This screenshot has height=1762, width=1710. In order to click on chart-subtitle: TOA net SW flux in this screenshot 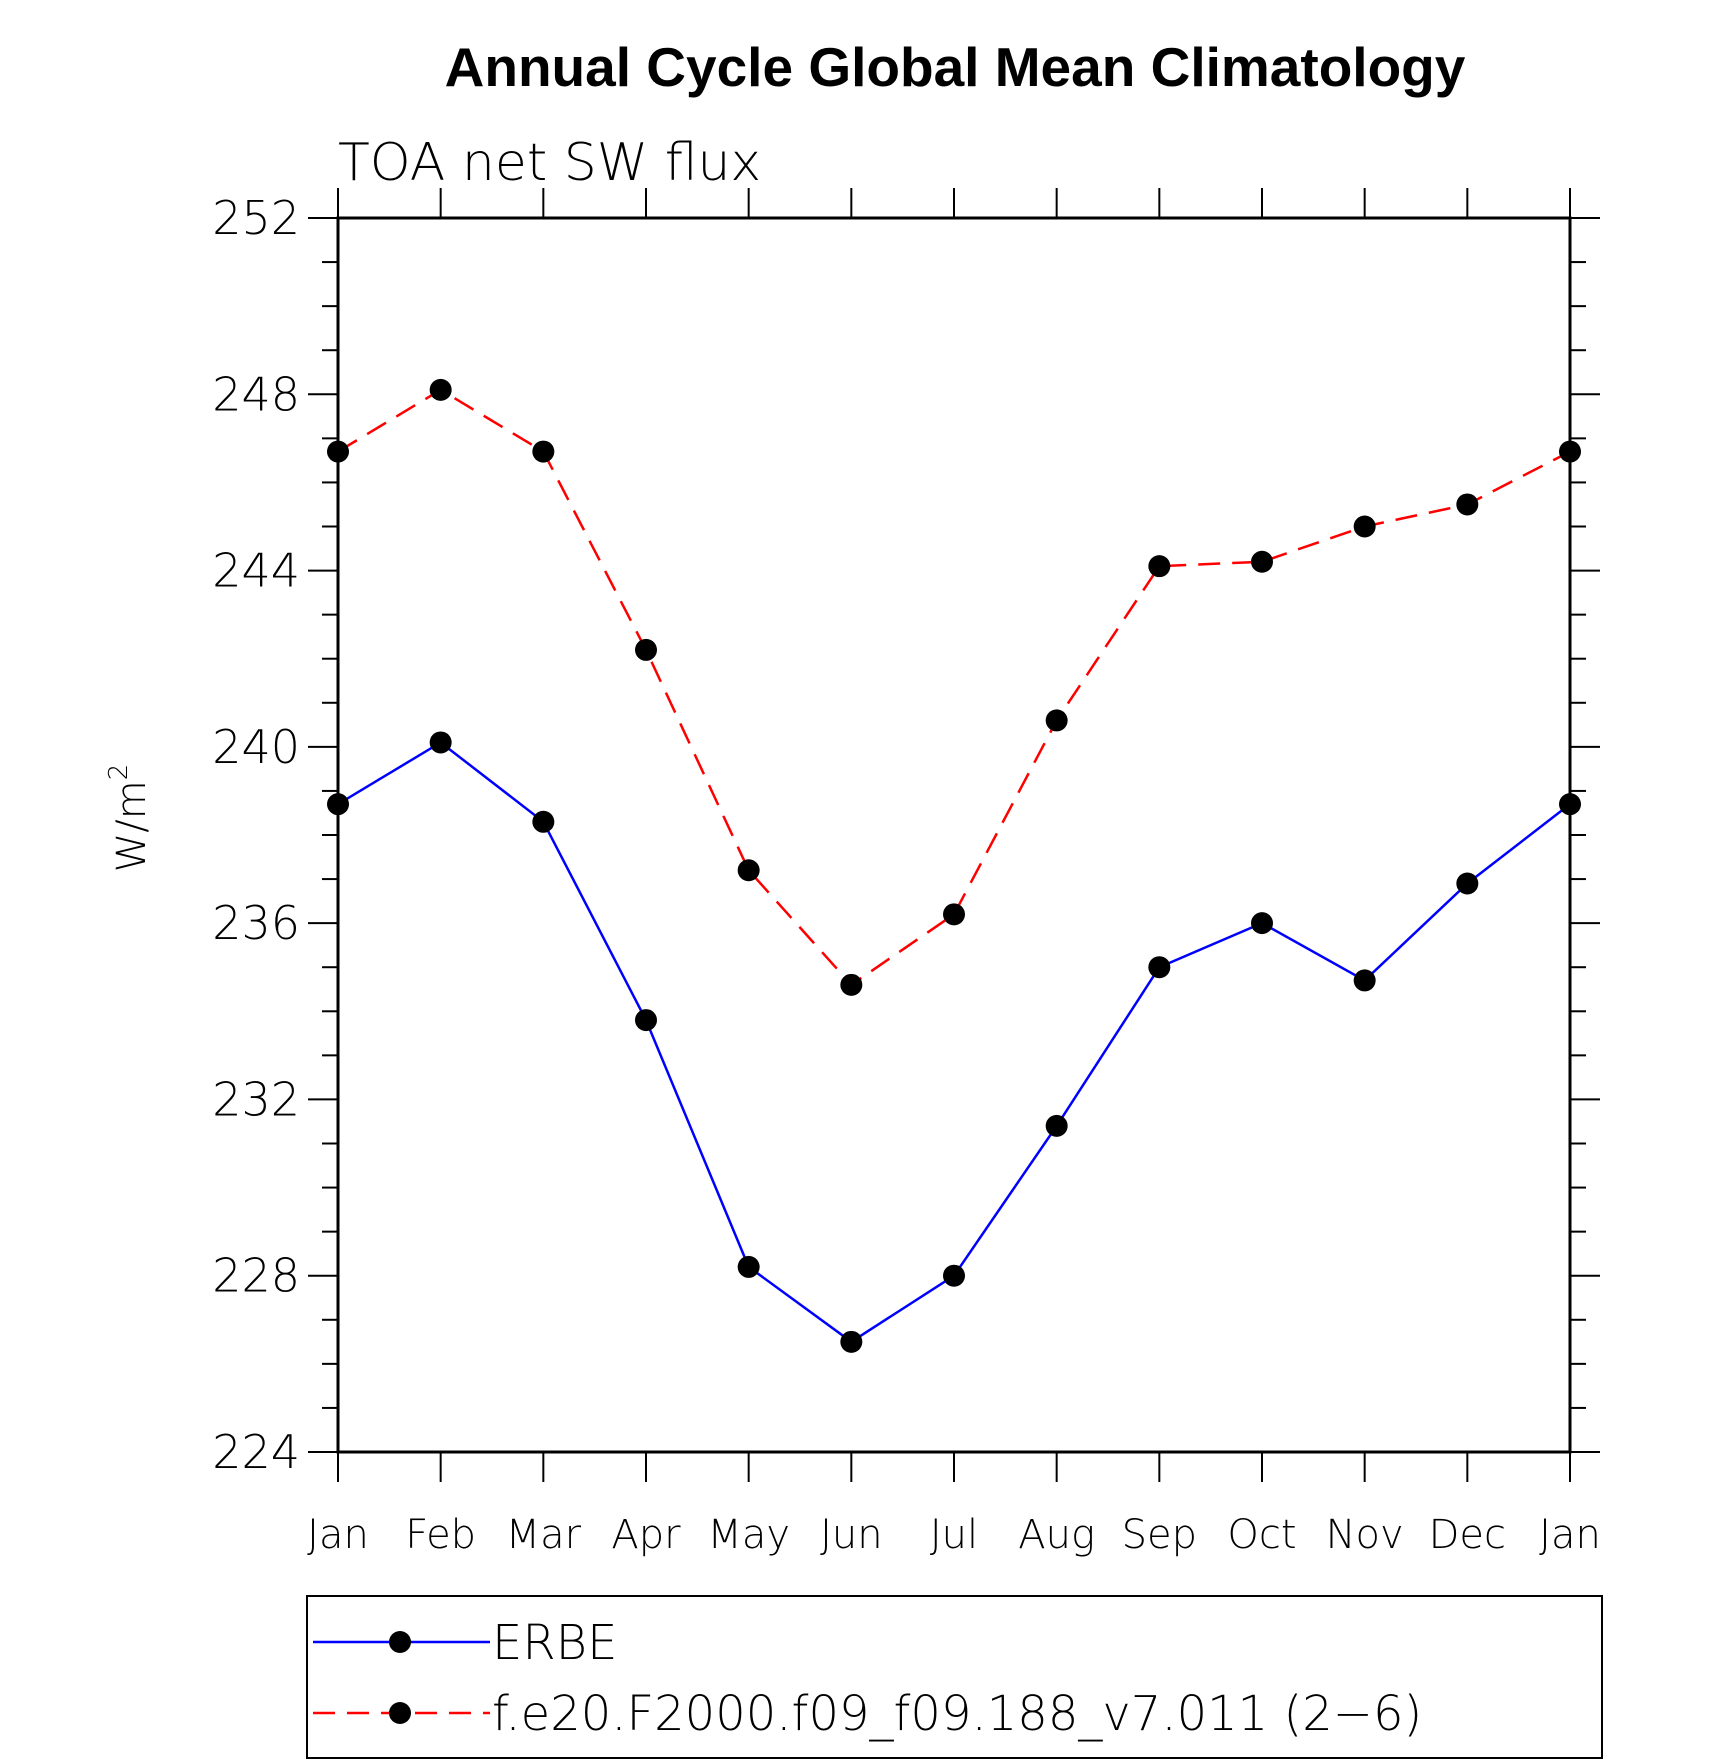, I will do `click(549, 163)`.